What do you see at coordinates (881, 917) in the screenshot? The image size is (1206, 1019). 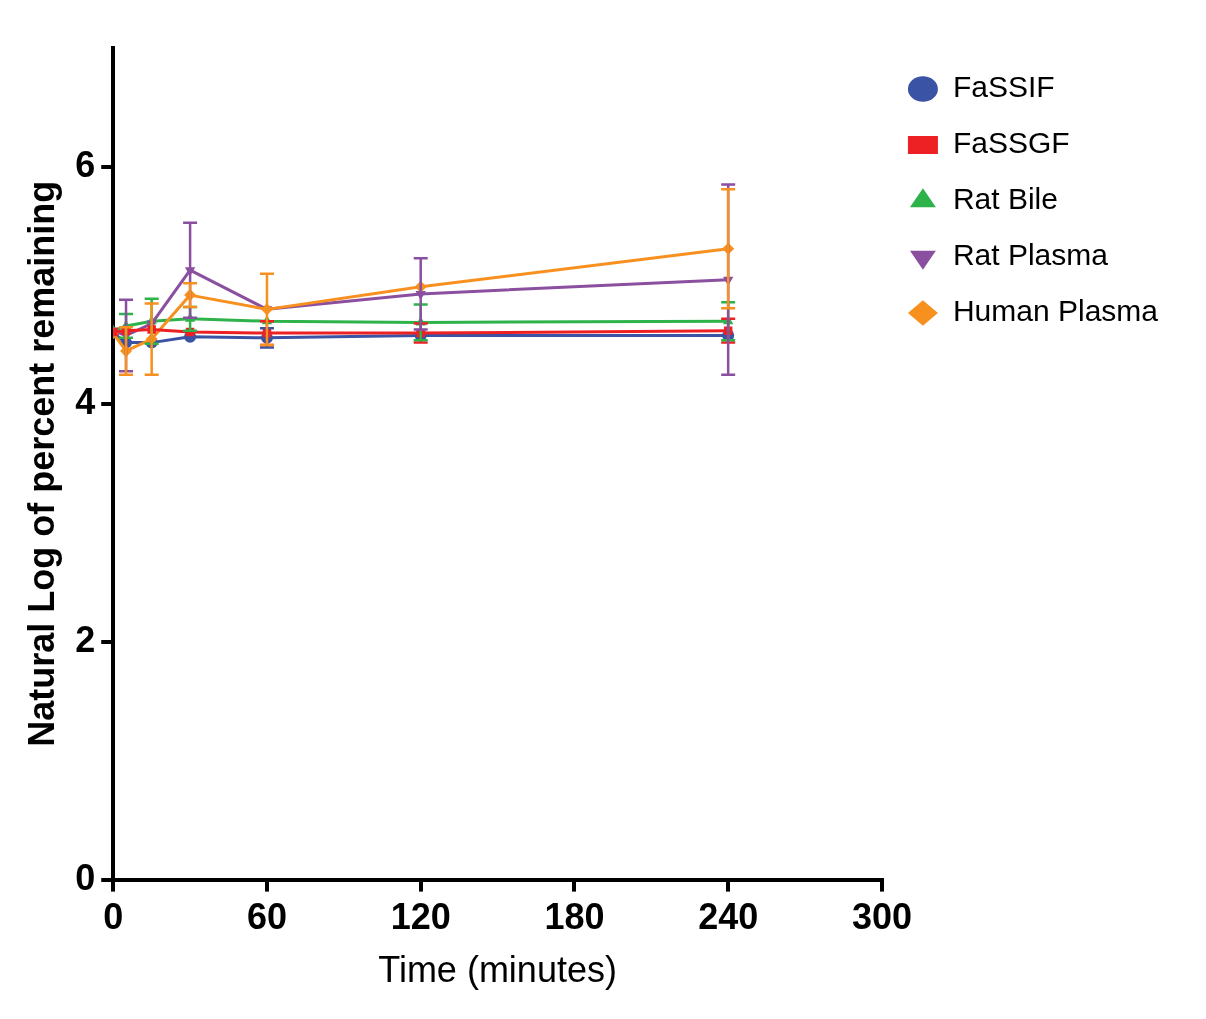 I see `x-tick-label: 300` at bounding box center [881, 917].